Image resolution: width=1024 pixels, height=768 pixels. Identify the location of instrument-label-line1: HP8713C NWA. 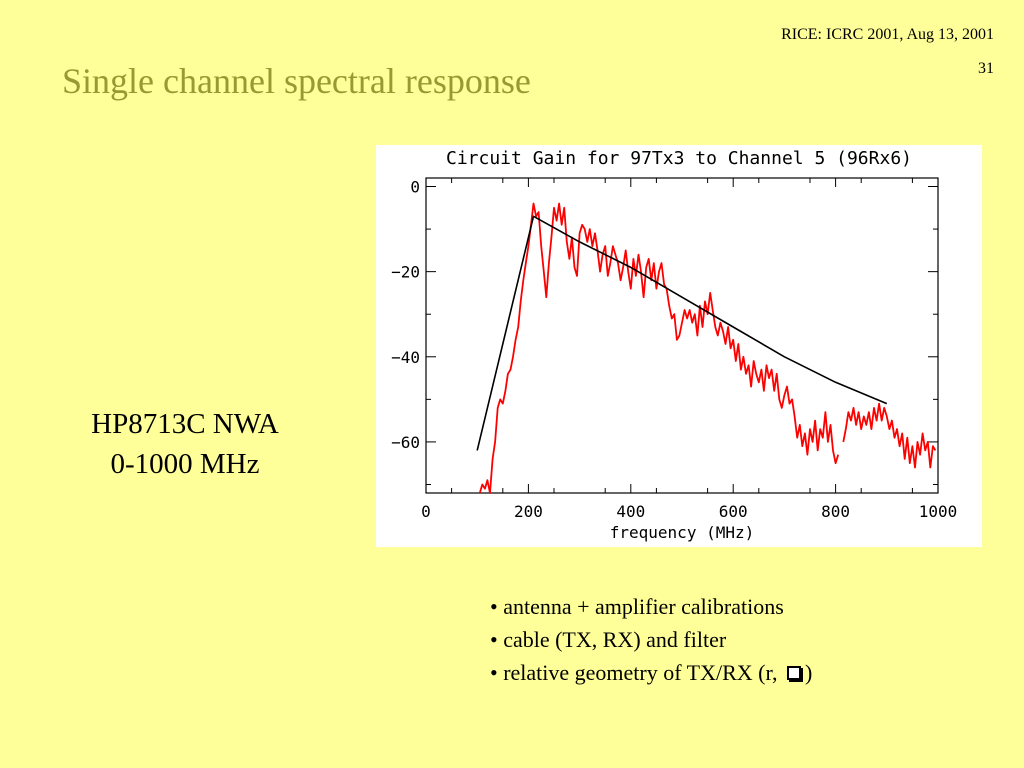
(185, 424).